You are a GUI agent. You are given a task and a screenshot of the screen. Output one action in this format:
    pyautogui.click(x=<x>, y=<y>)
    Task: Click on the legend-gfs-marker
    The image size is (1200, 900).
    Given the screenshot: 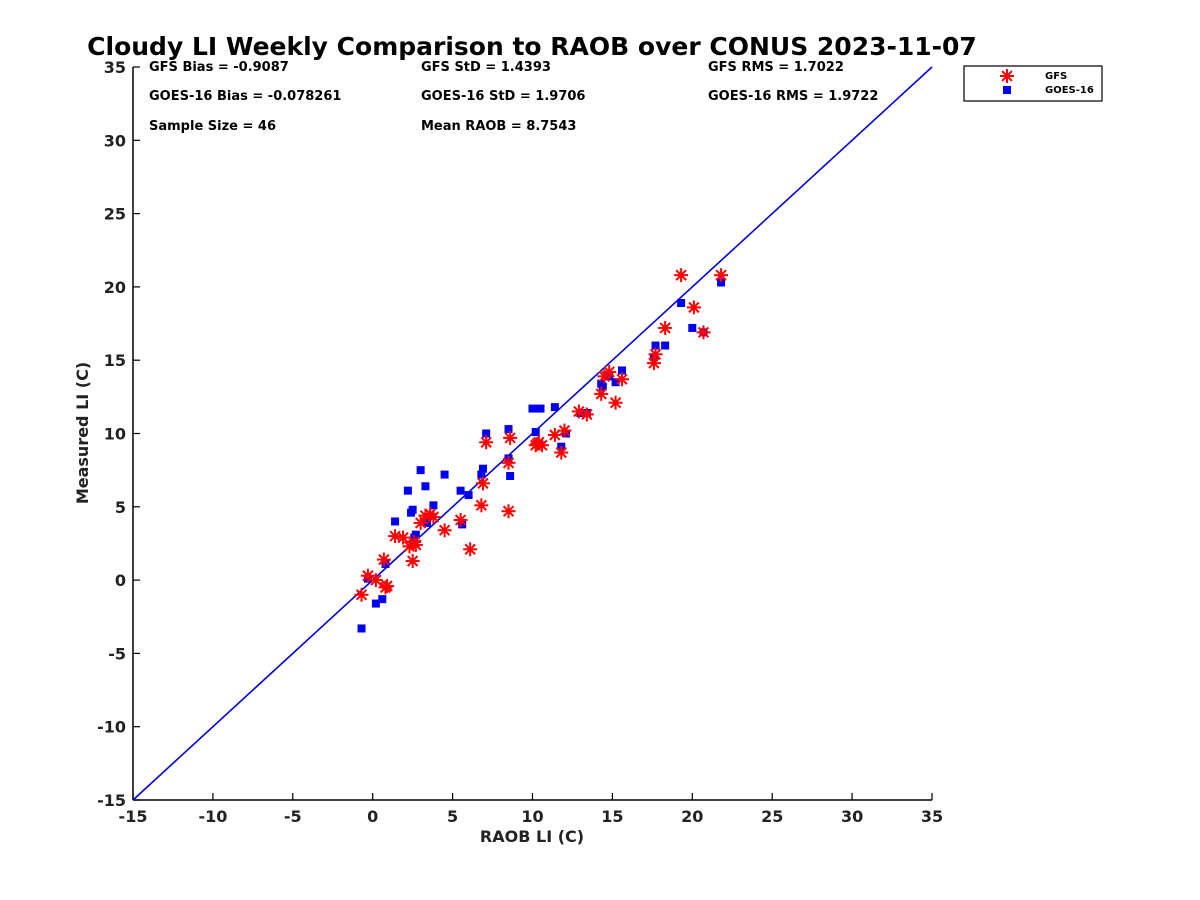 What is the action you would take?
    pyautogui.click(x=1007, y=76)
    